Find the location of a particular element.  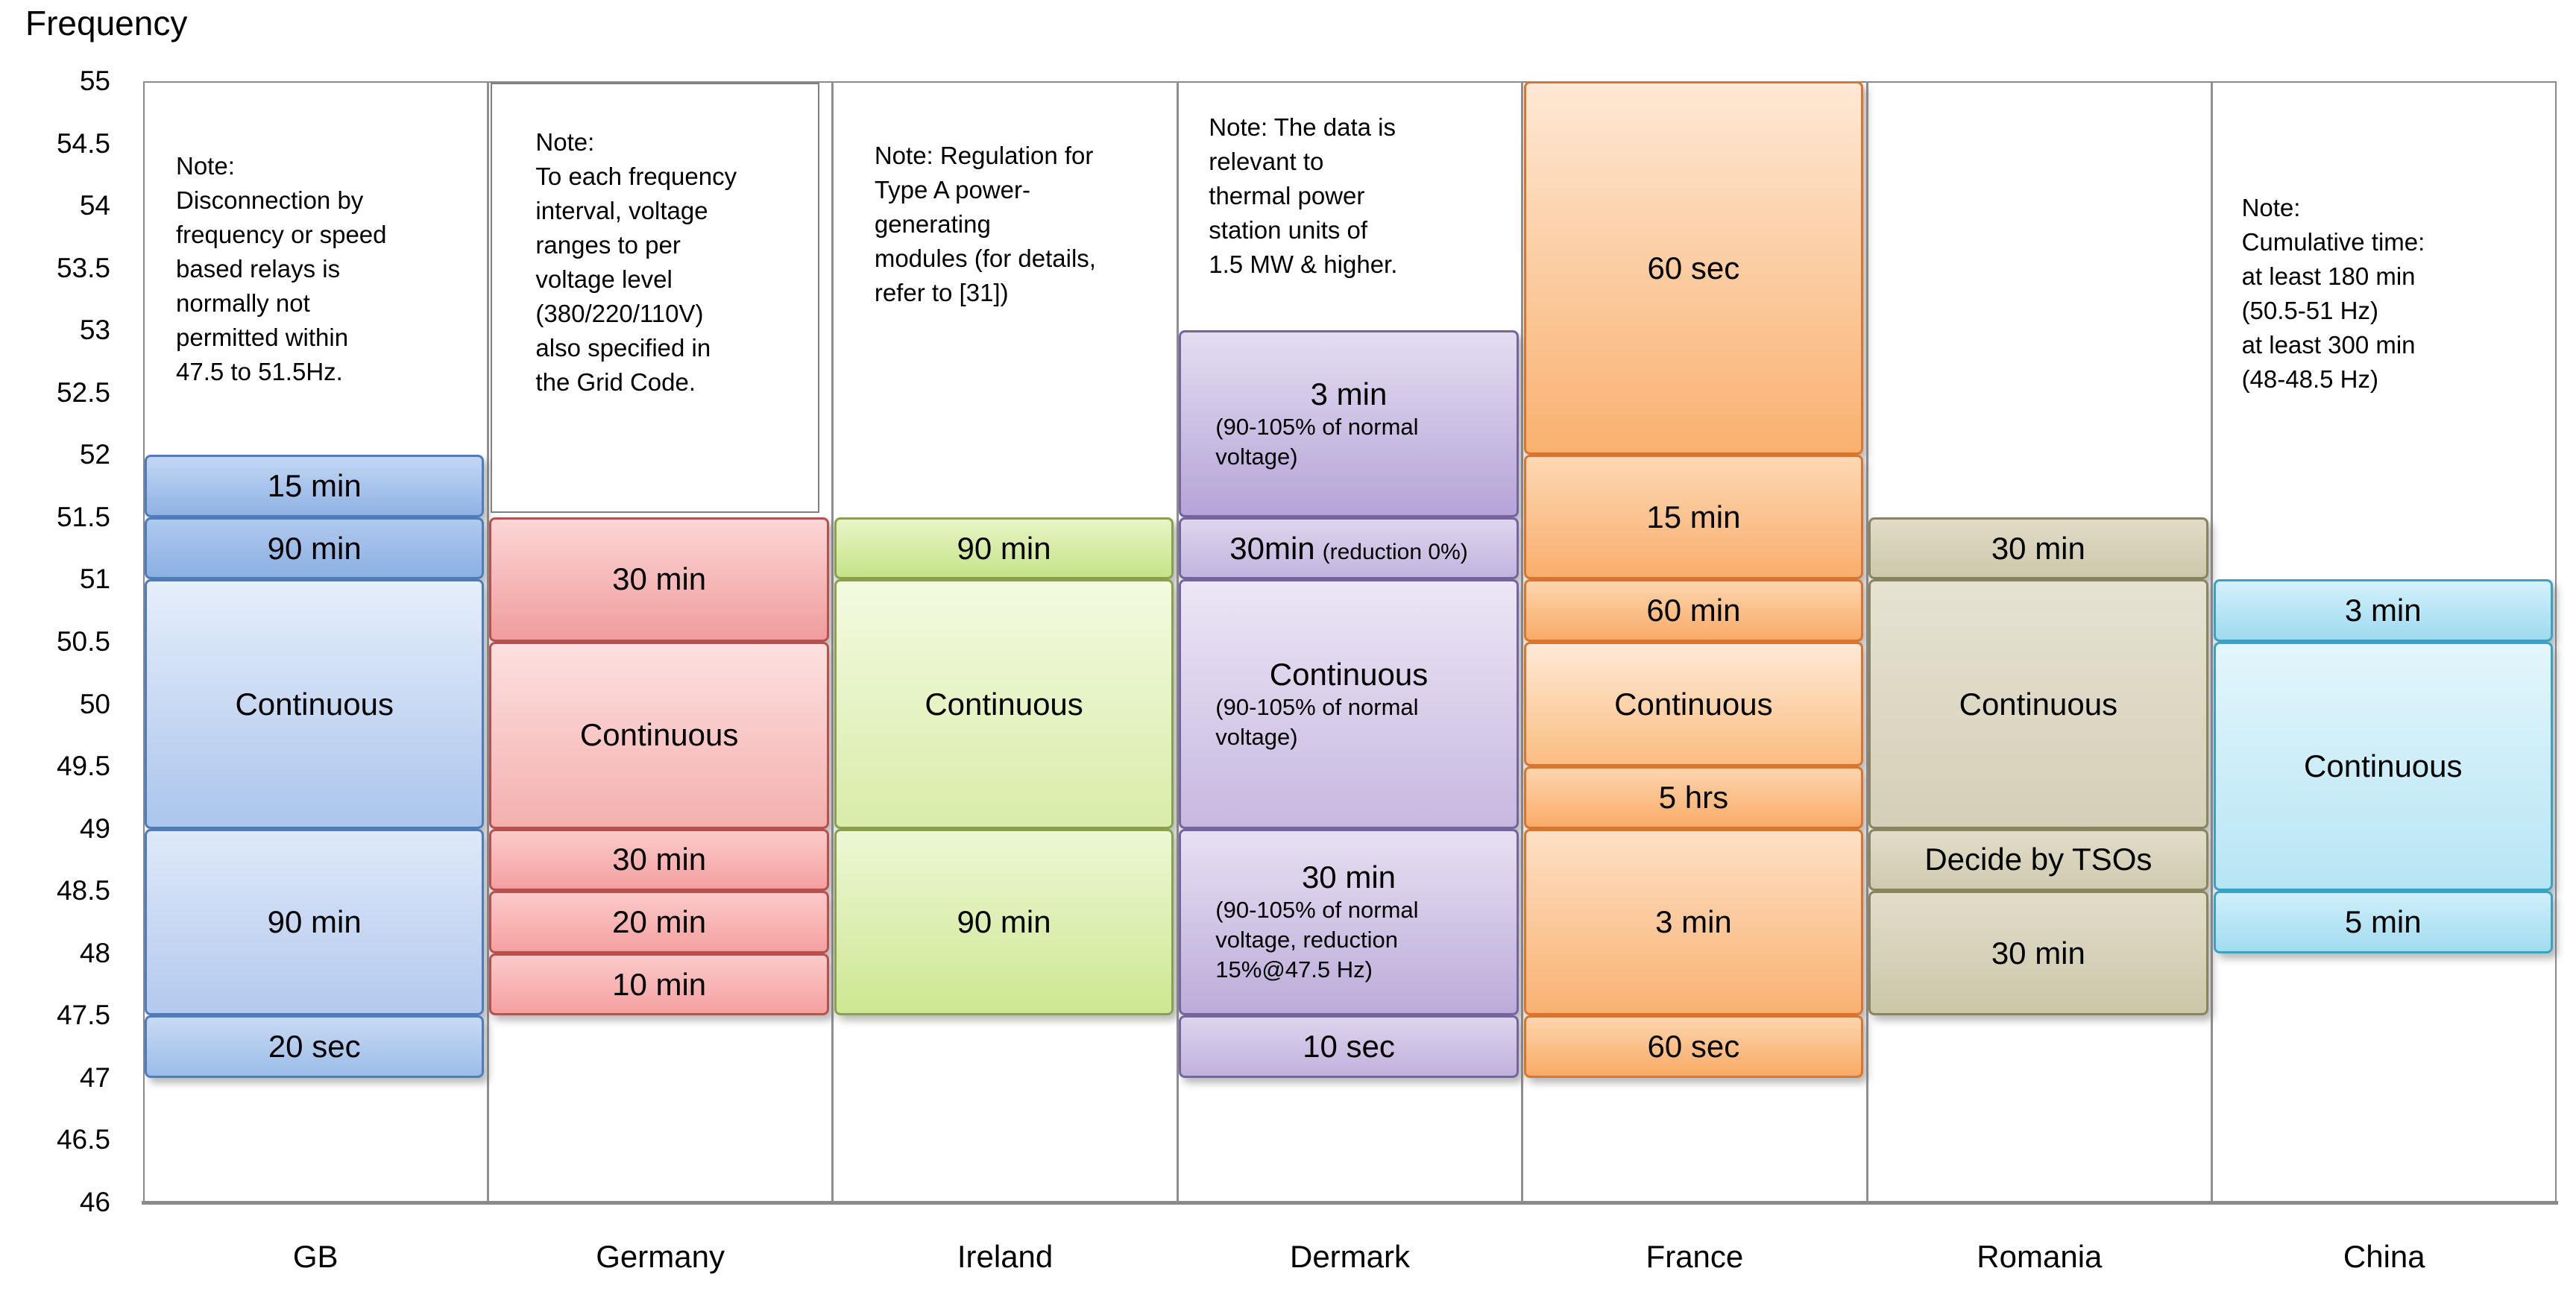

y-axis-tick-label: 55 is located at coordinates (94, 81).